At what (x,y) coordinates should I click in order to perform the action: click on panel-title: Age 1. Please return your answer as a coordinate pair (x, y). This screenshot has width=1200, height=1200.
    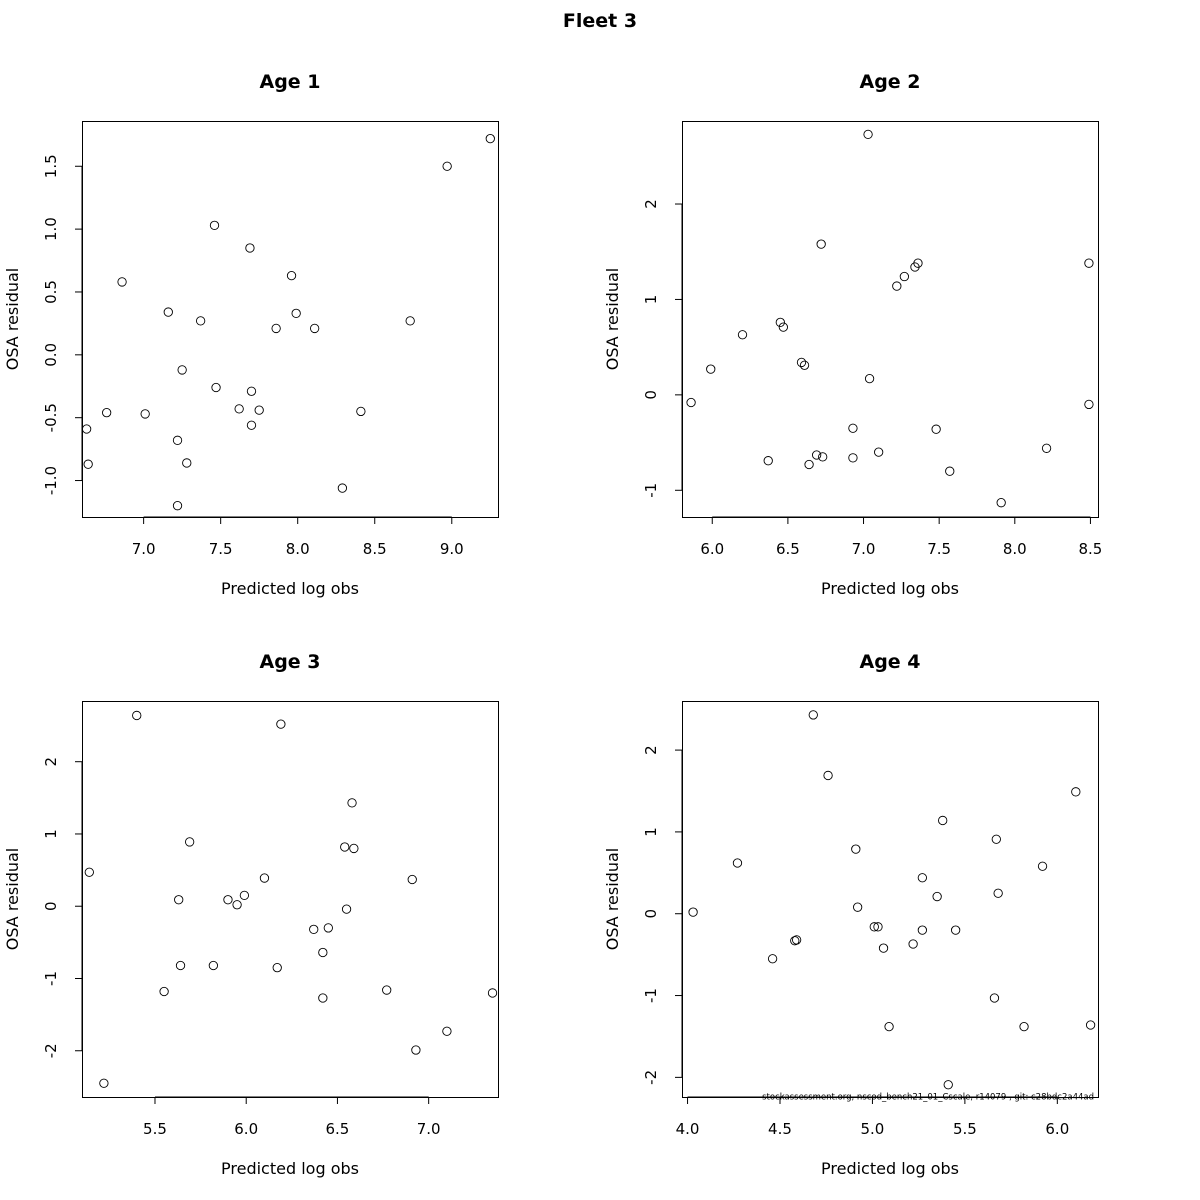
    Looking at the image, I should click on (289, 82).